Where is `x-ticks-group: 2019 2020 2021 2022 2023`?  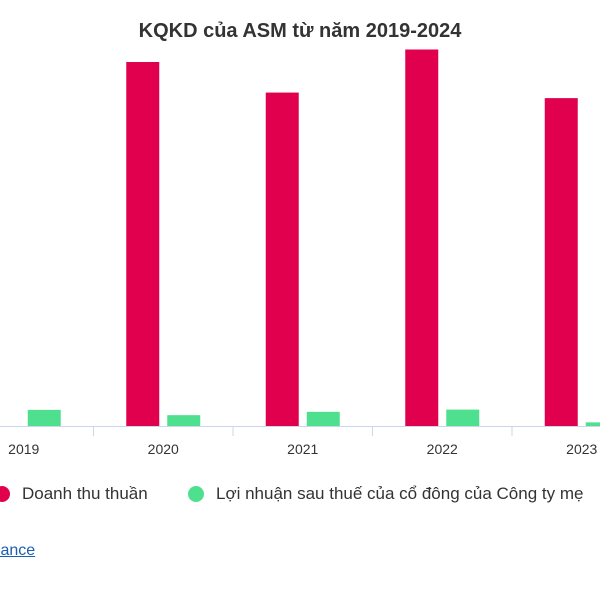 x-ticks-group: 2019 2020 2021 2022 2023 is located at coordinates (303, 441).